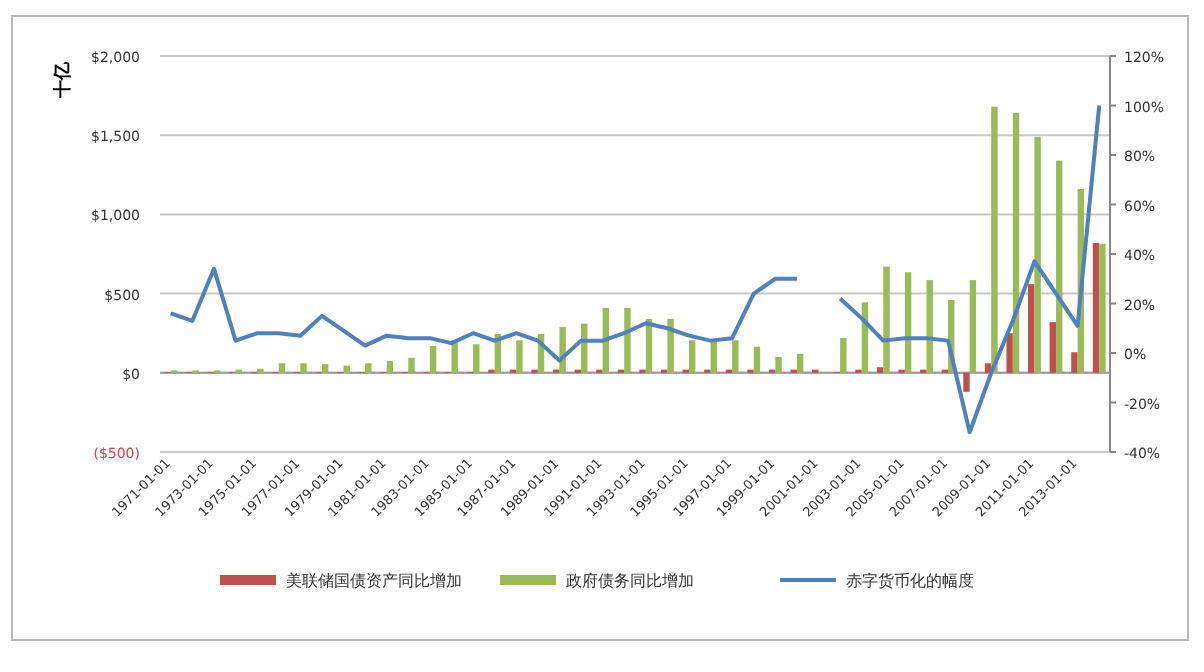 Image resolution: width=1204 pixels, height=672 pixels. I want to click on y-axis-title: 十亿, so click(63, 80).